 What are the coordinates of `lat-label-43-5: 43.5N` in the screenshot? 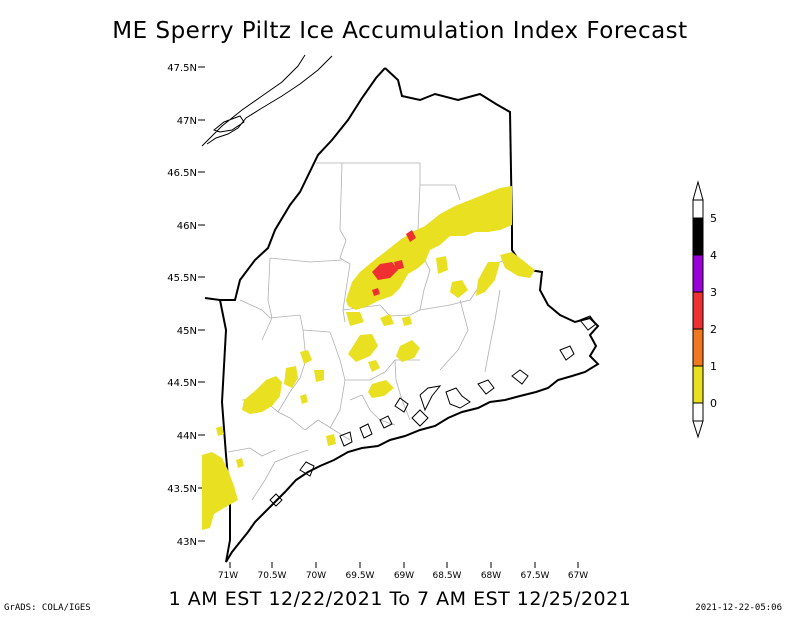 It's located at (182, 489).